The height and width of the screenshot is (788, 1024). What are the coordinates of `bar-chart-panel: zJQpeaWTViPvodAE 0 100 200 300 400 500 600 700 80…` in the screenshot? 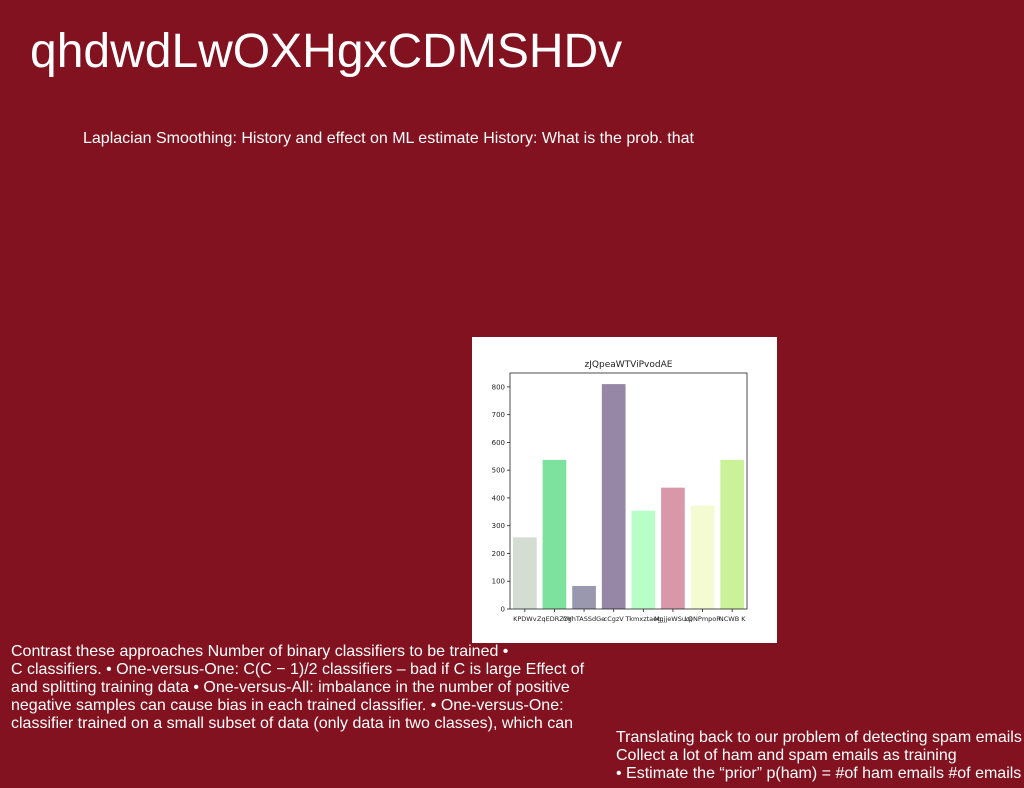 It's located at (624, 490).